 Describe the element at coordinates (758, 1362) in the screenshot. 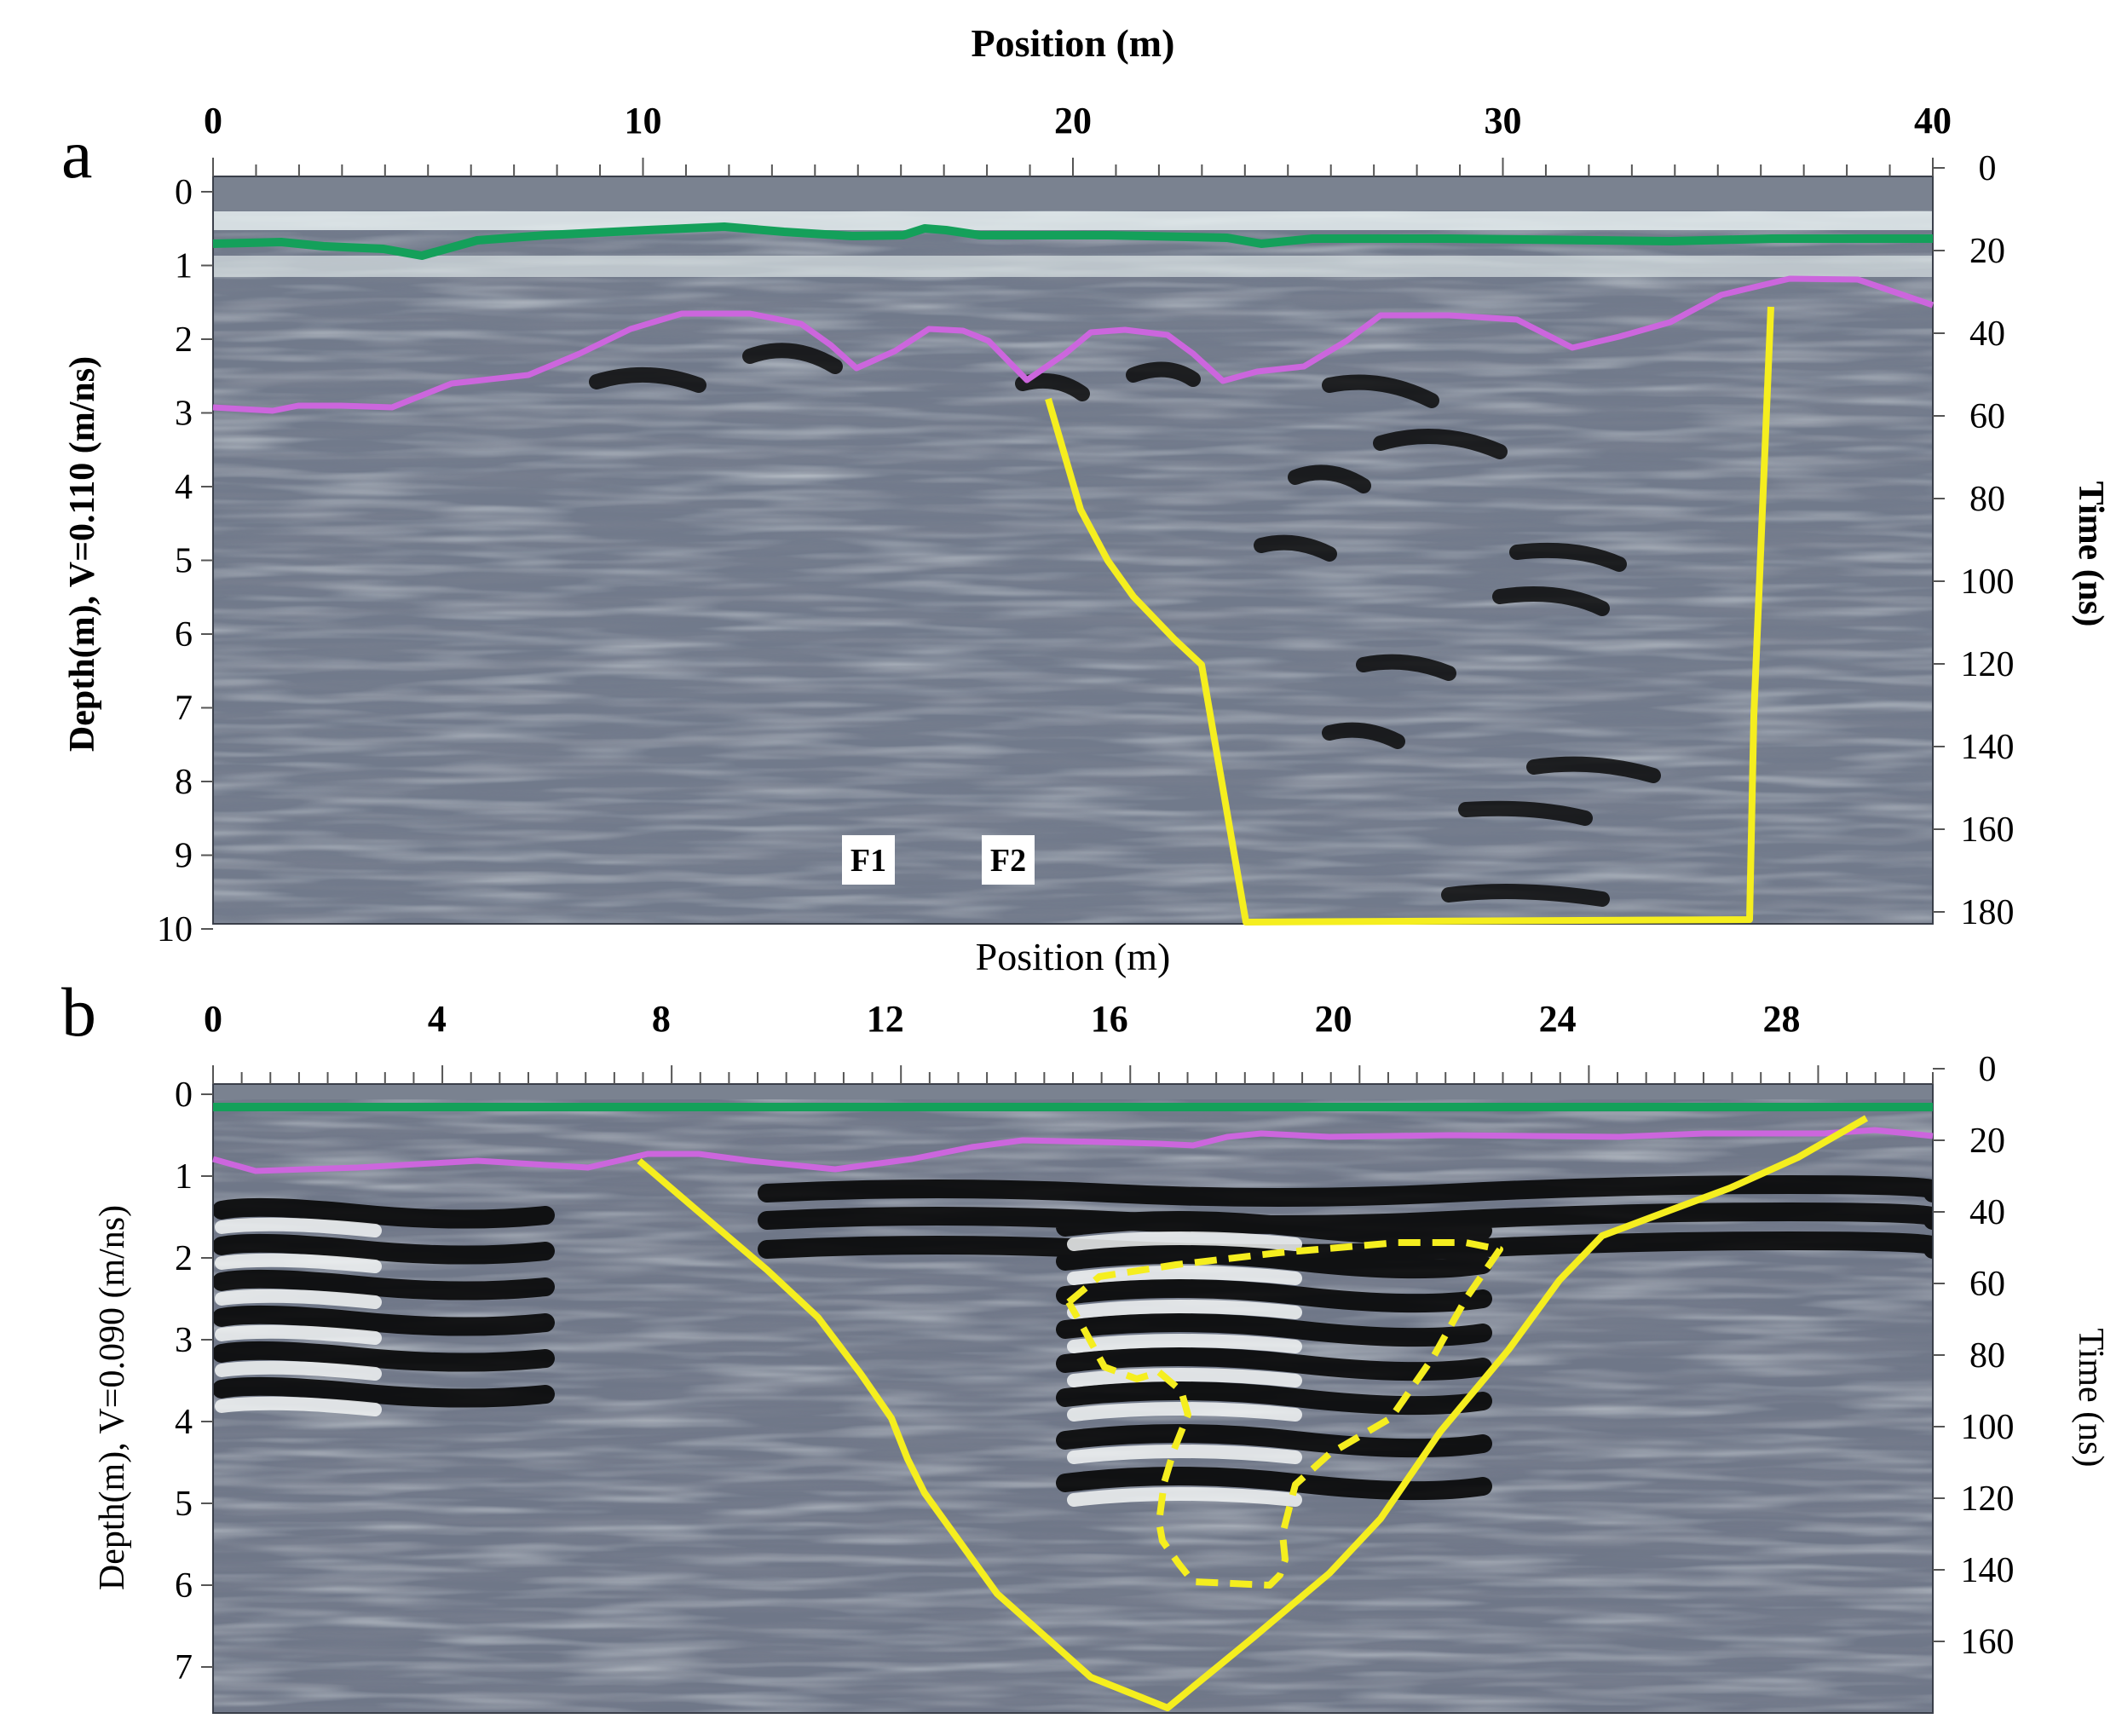

I see `bright-reflections-b` at that location.